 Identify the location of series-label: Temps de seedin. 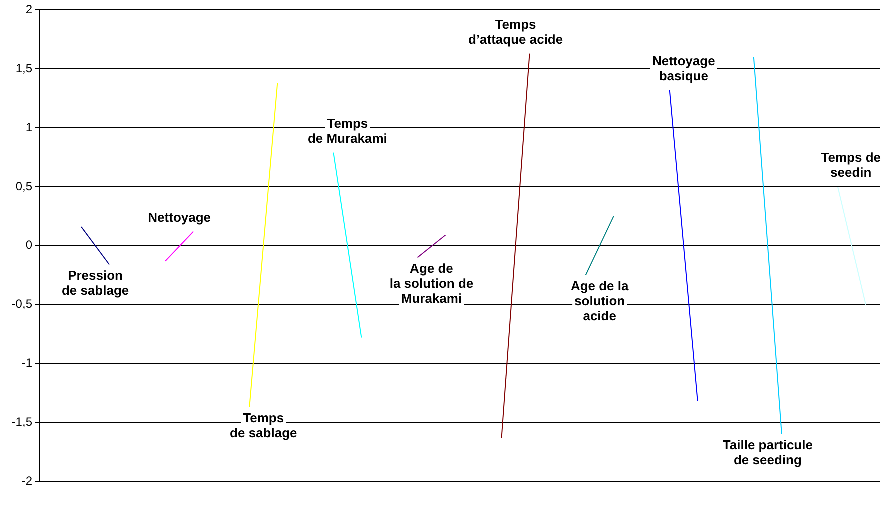
(851, 165).